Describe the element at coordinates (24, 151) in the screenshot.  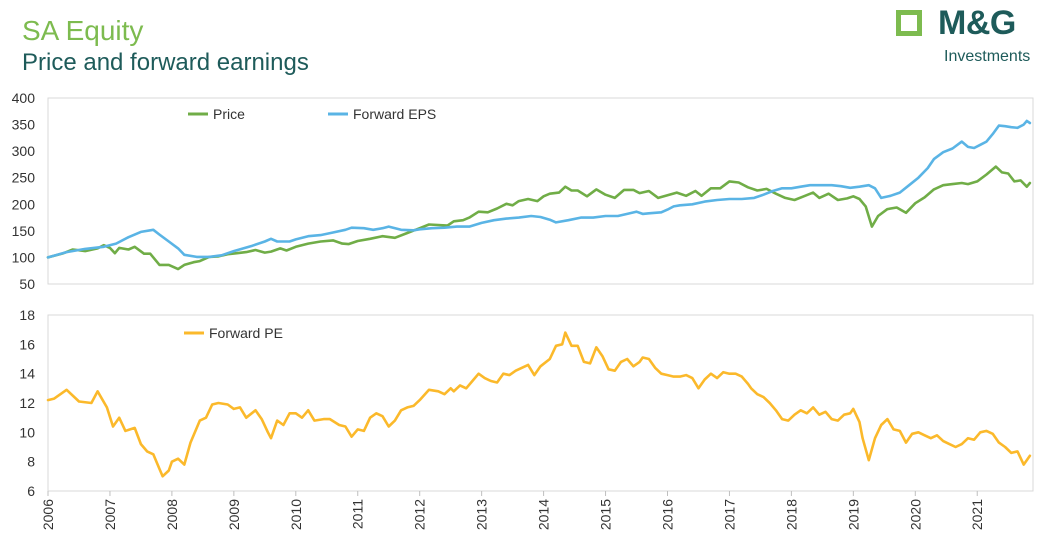
I see `y-tick-label: 300` at that location.